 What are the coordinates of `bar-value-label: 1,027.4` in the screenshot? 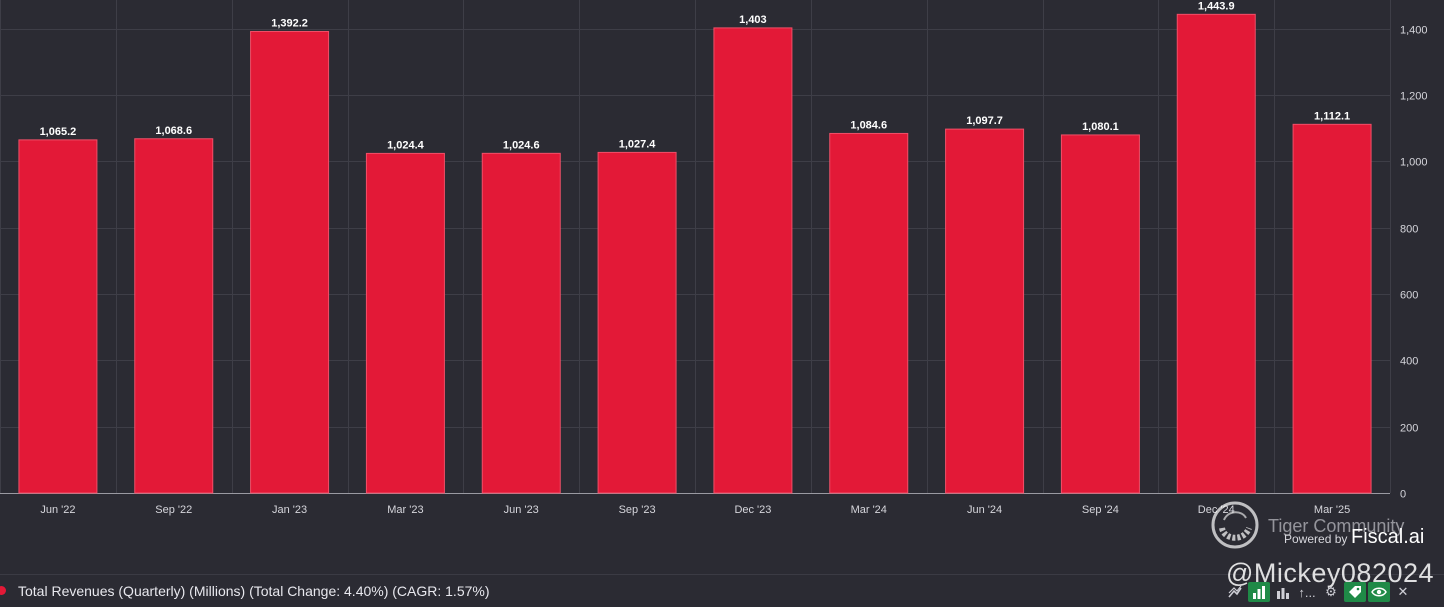 It's located at (638, 144).